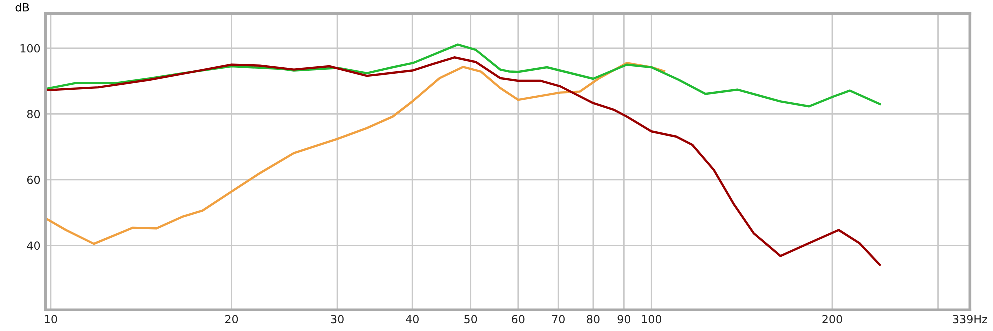 Image resolution: width=993 pixels, height=331 pixels. Describe the element at coordinates (471, 319) in the screenshot. I see `x-tick-label: 50` at that location.